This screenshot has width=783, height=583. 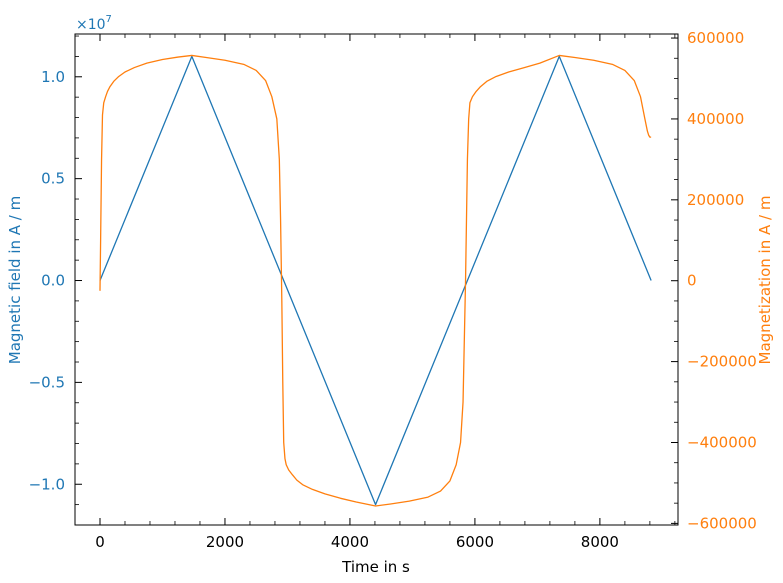 I want to click on left-tick-label: −0.5, so click(x=47, y=382).